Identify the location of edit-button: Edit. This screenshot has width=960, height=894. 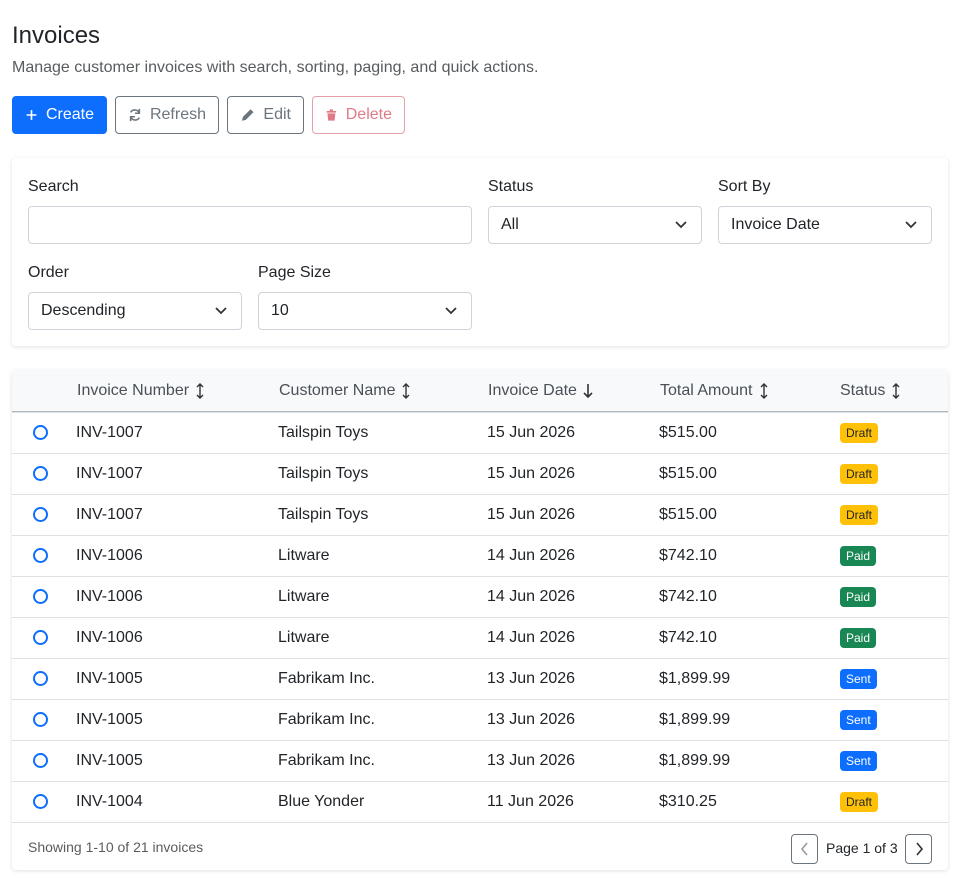
(265, 115).